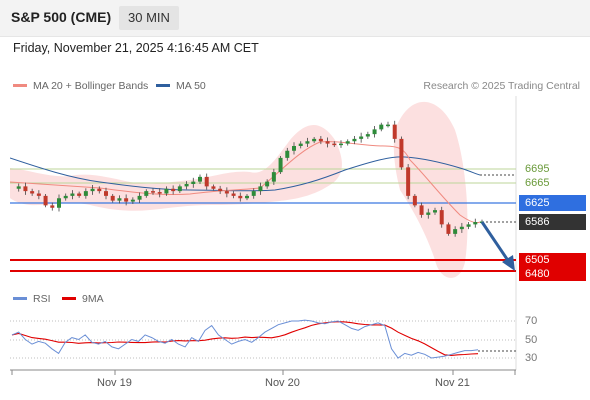 Image resolution: width=590 pixels, height=400 pixels. What do you see at coordinates (263, 265) in the screenshot?
I see `support-lines` at bounding box center [263, 265].